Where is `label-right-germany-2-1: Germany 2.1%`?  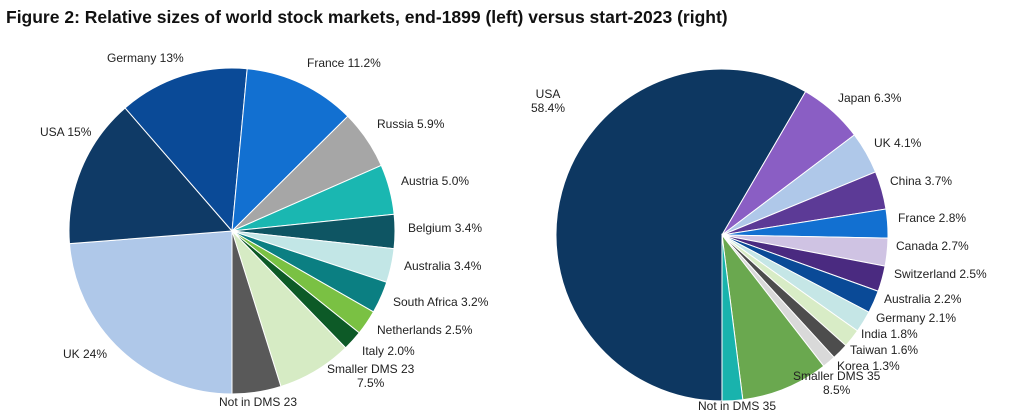
label-right-germany-2-1: Germany 2.1% is located at coordinates (916, 318).